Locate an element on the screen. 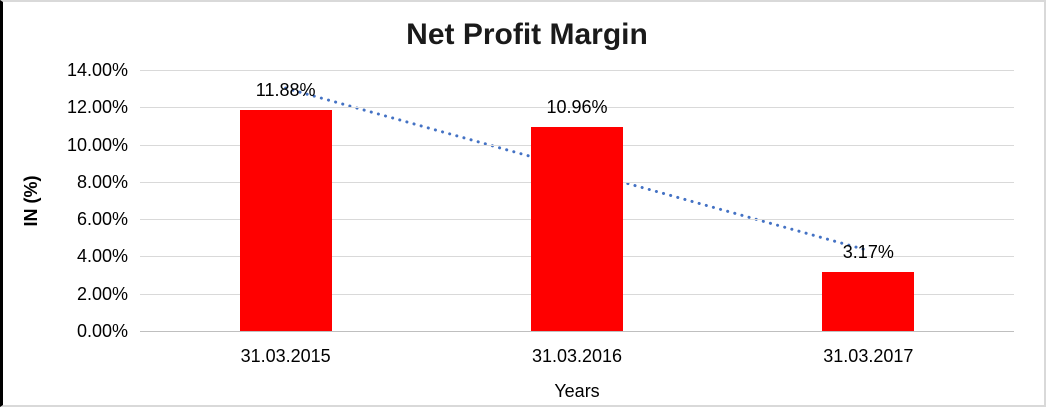 Image resolution: width=1054 pixels, height=416 pixels. y-tick-label: 12.00% is located at coordinates (97, 107).